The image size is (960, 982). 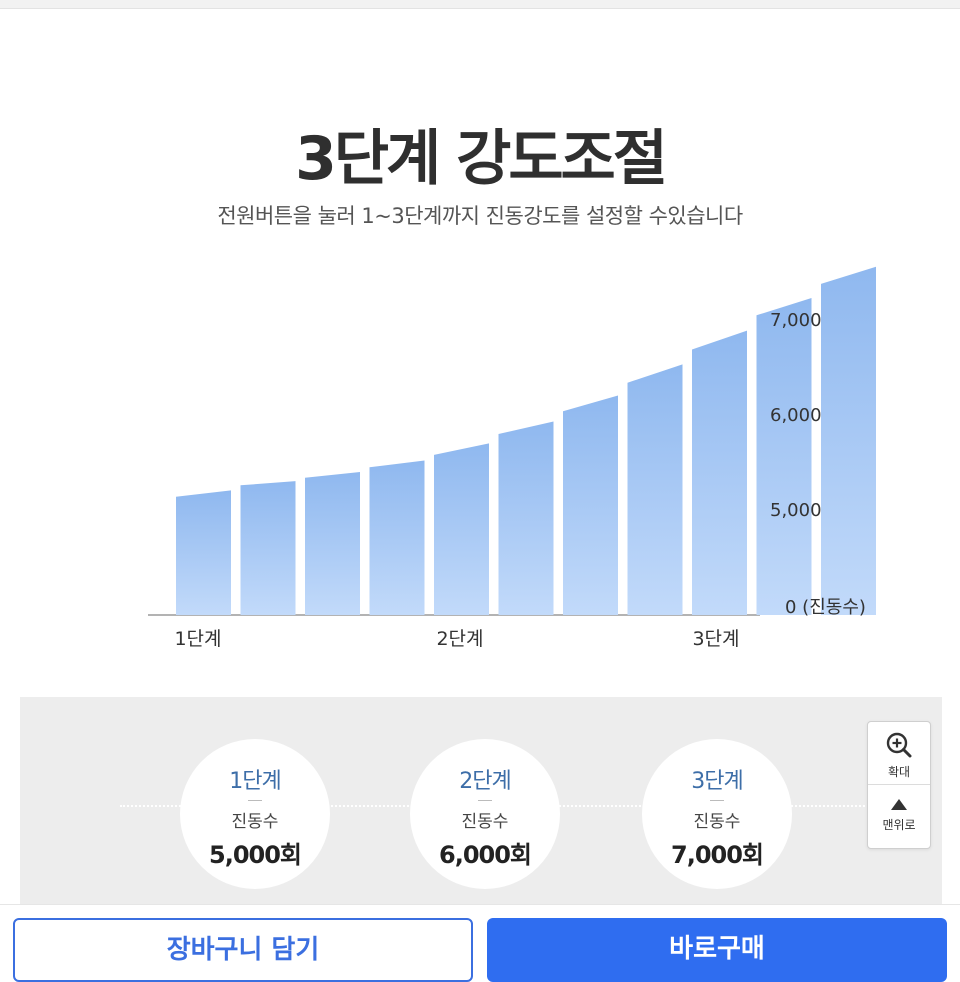 I want to click on buy-now-button: 바로구매, so click(x=717, y=950).